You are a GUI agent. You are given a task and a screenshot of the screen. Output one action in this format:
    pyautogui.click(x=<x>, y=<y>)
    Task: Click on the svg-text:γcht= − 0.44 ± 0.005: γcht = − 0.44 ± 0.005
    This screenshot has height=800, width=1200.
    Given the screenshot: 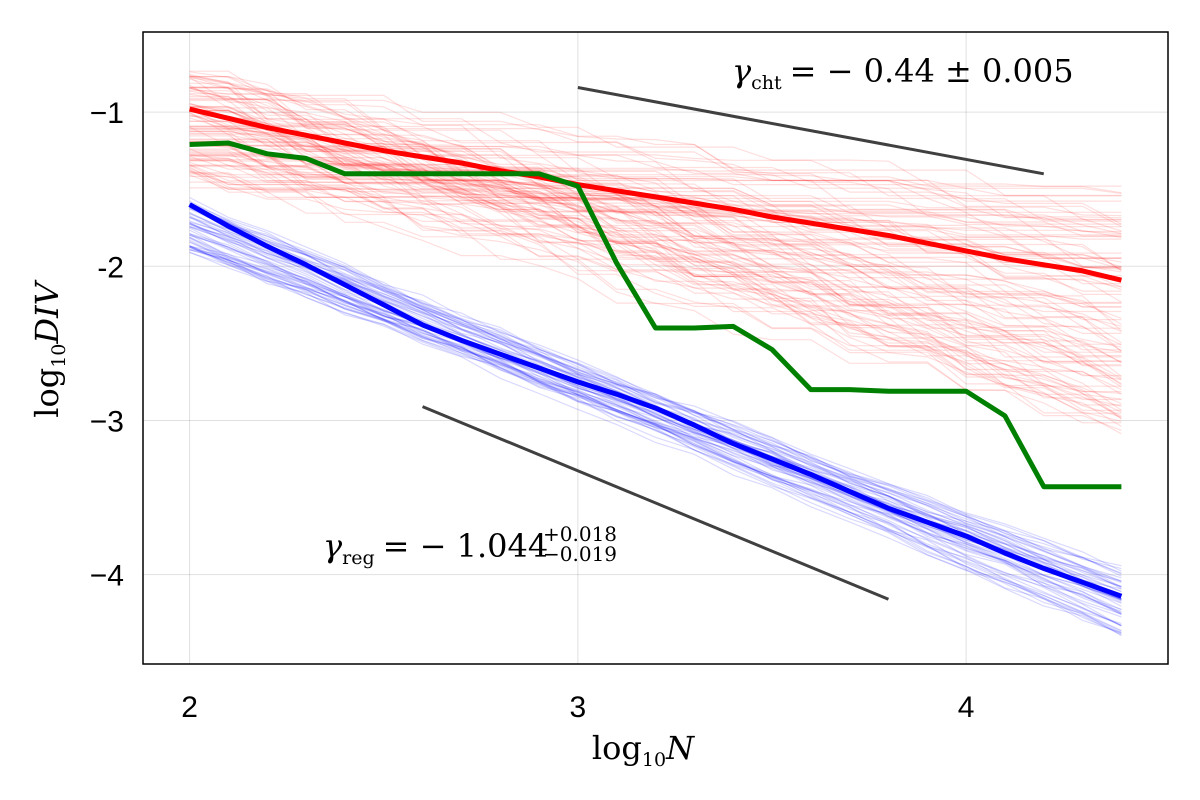 What is the action you would take?
    pyautogui.click(x=903, y=73)
    